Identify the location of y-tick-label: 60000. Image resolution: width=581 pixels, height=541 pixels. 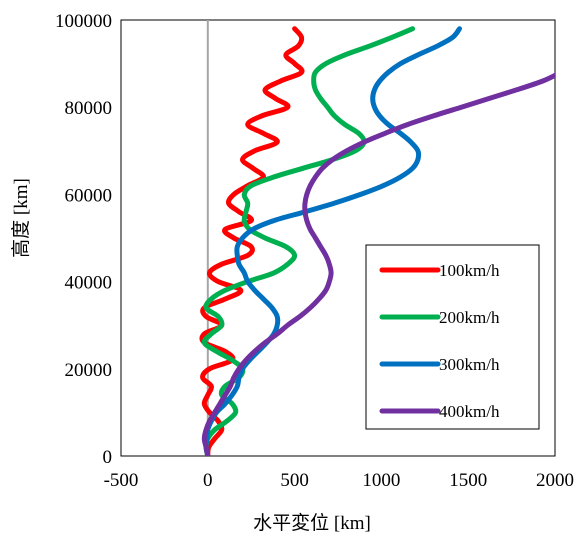
(89, 195).